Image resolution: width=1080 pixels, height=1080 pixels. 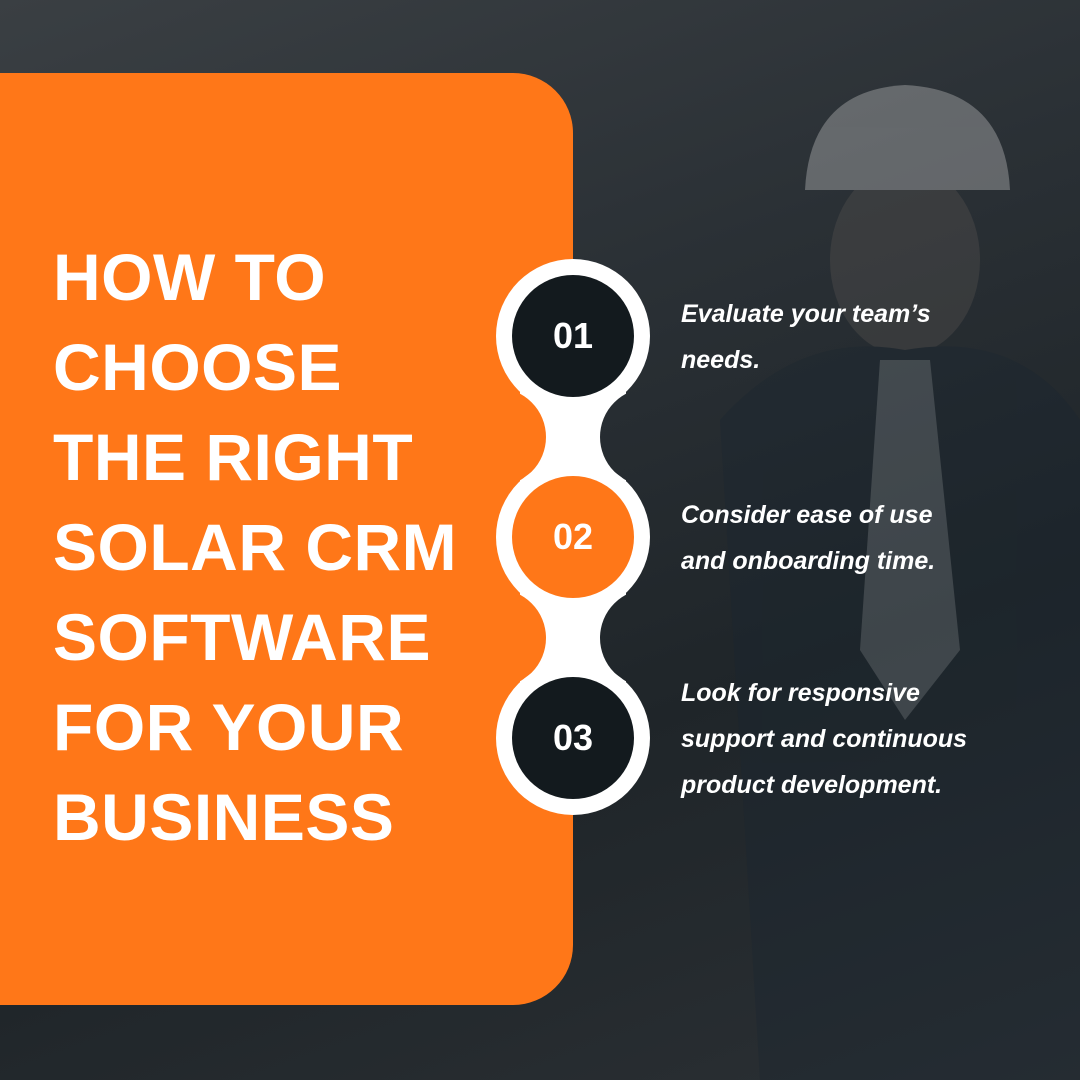 I want to click on step-1-circle, so click(x=573, y=336).